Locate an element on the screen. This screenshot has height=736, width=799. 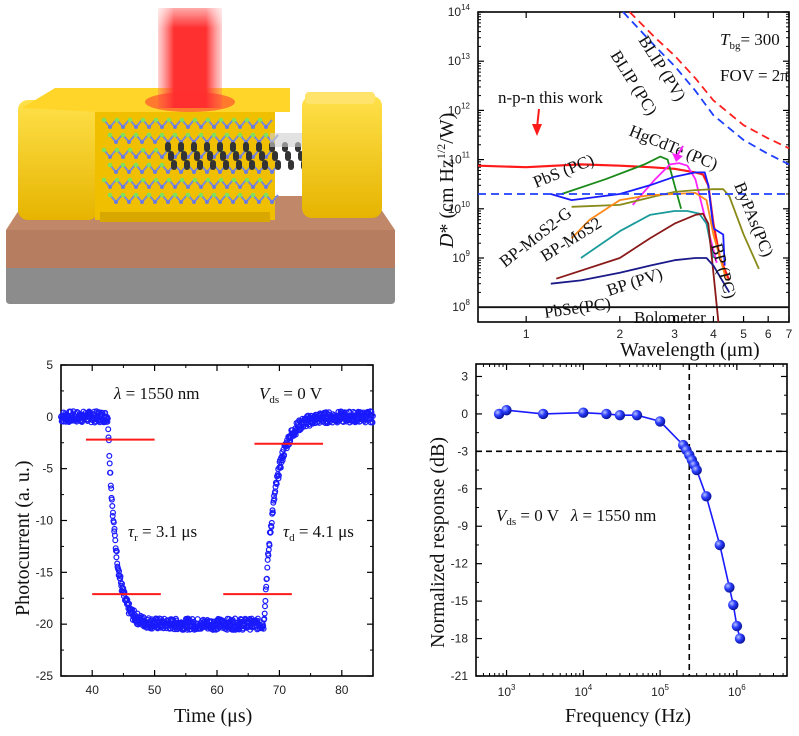
series-label: Bolometer is located at coordinates (670, 317).